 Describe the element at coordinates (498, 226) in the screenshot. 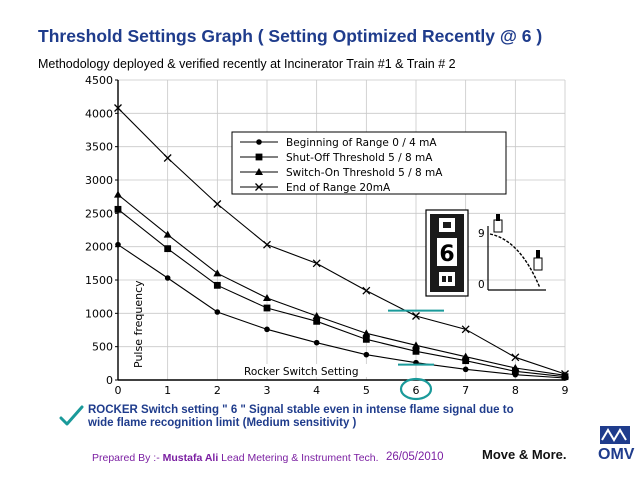

I see `inset-switch-up` at that location.